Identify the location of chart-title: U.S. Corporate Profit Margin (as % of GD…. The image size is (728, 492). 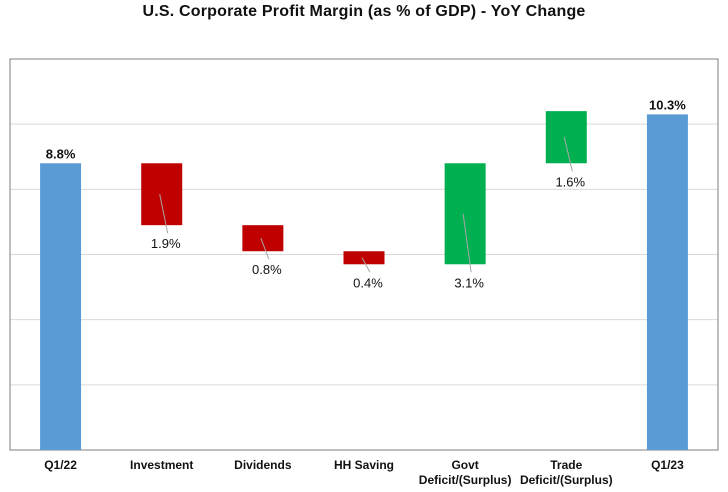
(364, 11).